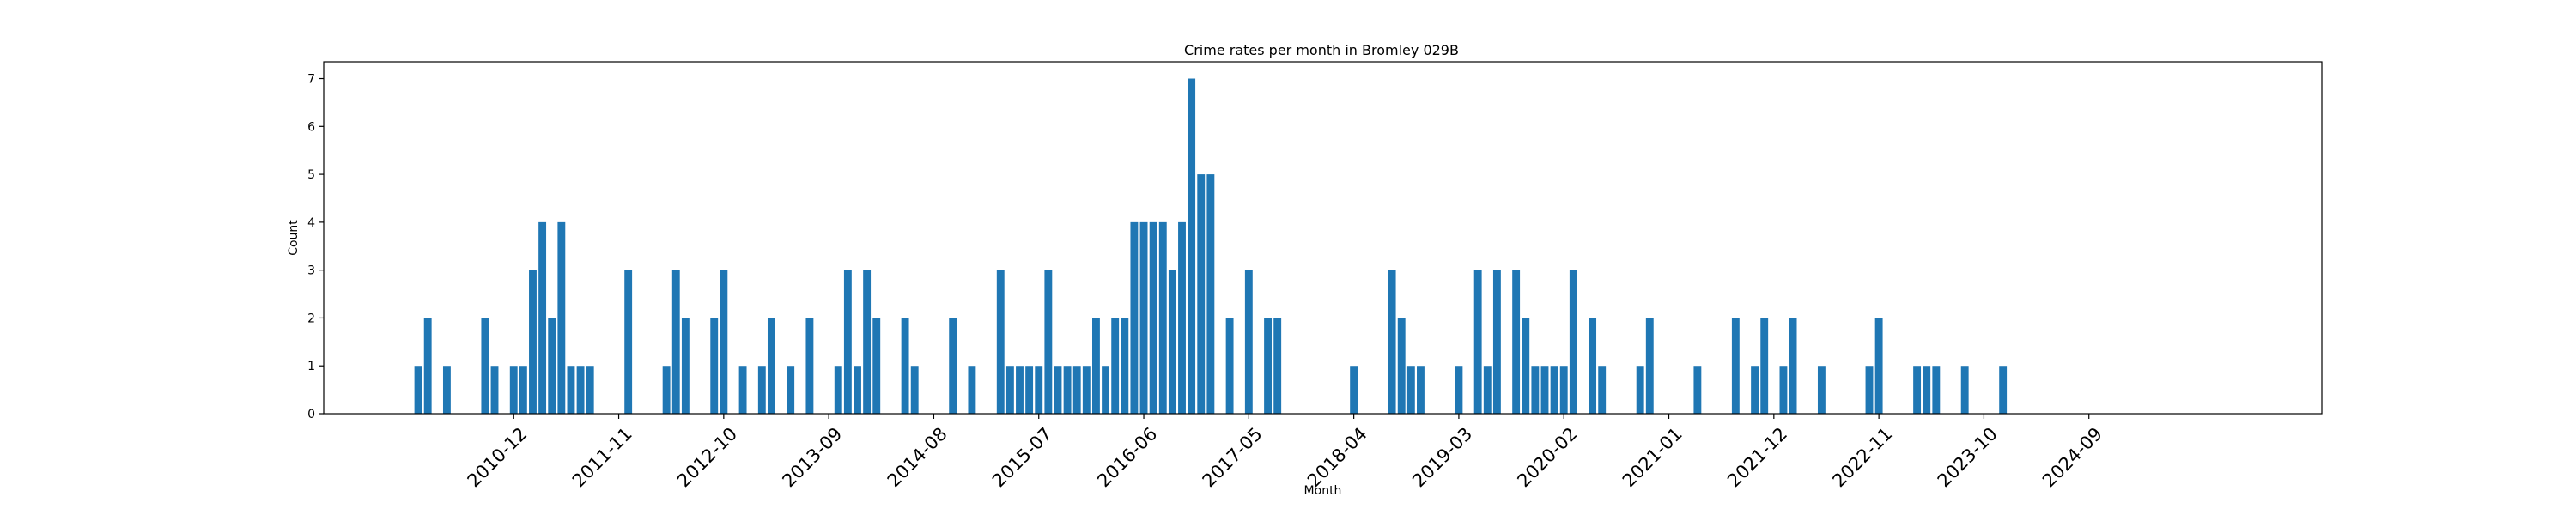 The height and width of the screenshot is (515, 2576). What do you see at coordinates (315, 247) in the screenshot?
I see `y-axis: 0 1 2 3 4 5 6 7` at bounding box center [315, 247].